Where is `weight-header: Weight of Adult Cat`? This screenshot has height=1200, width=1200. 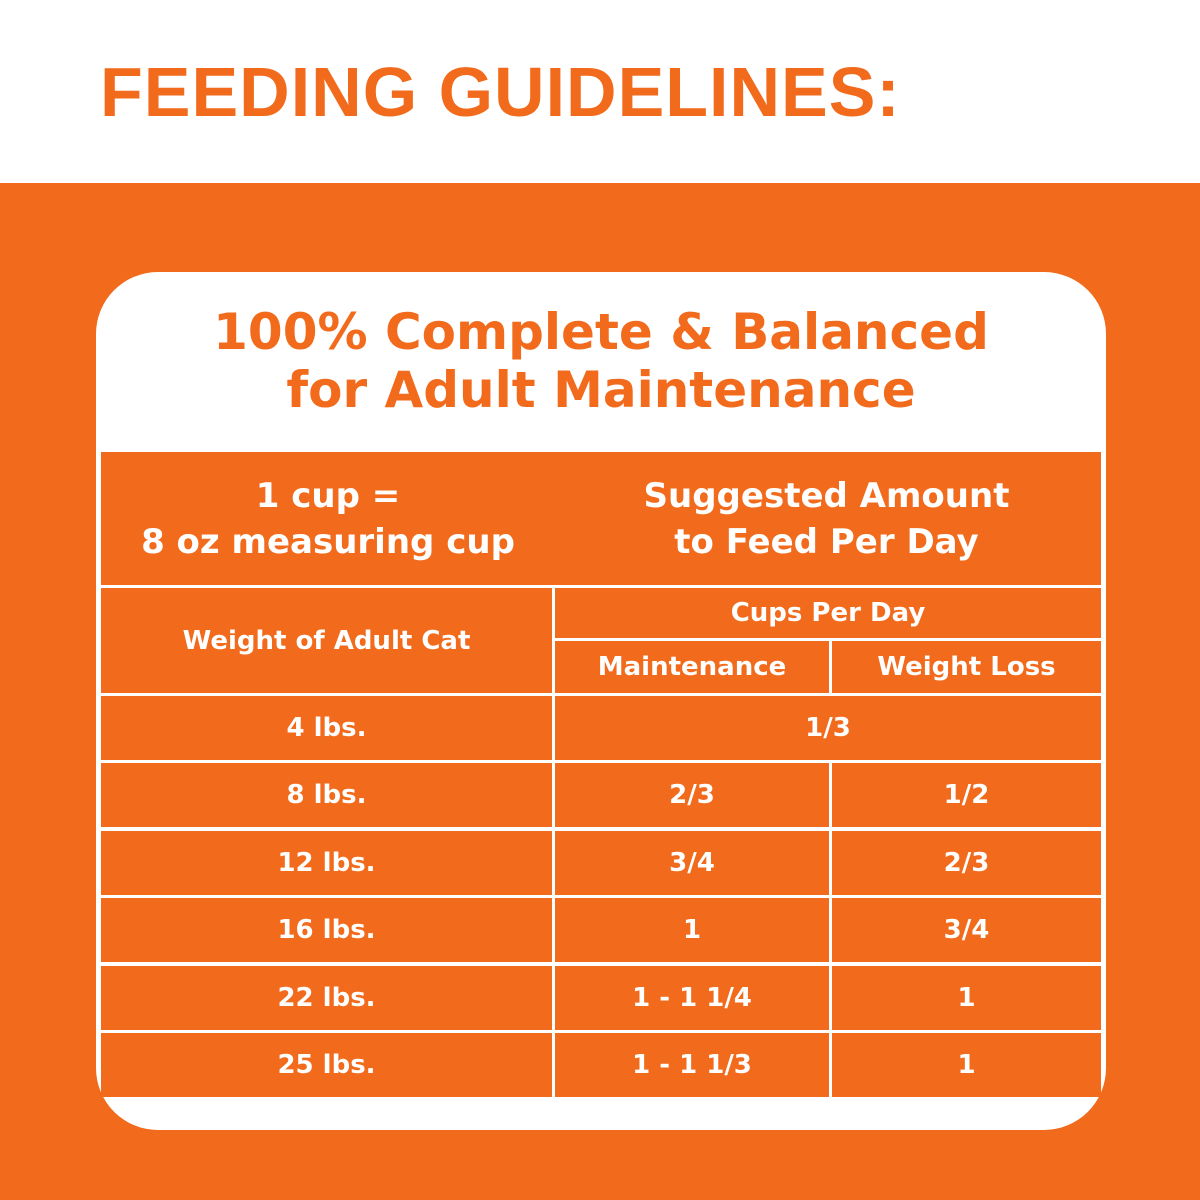 weight-header: Weight of Adult Cat is located at coordinates (326, 640).